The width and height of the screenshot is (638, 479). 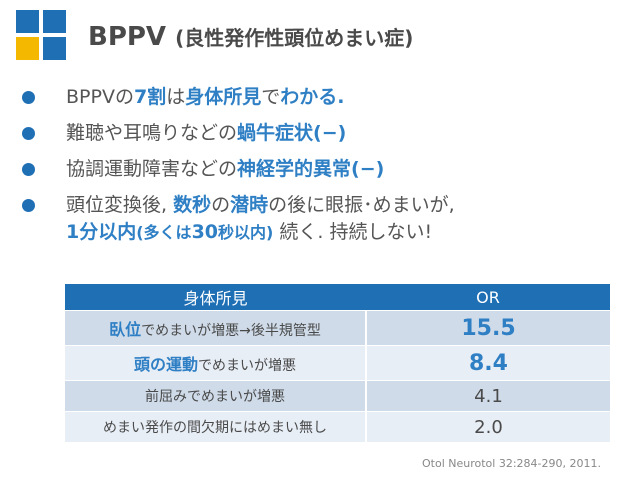 I want to click on finding-cell: 頭の運動でめまいが増悪, so click(x=216, y=363).